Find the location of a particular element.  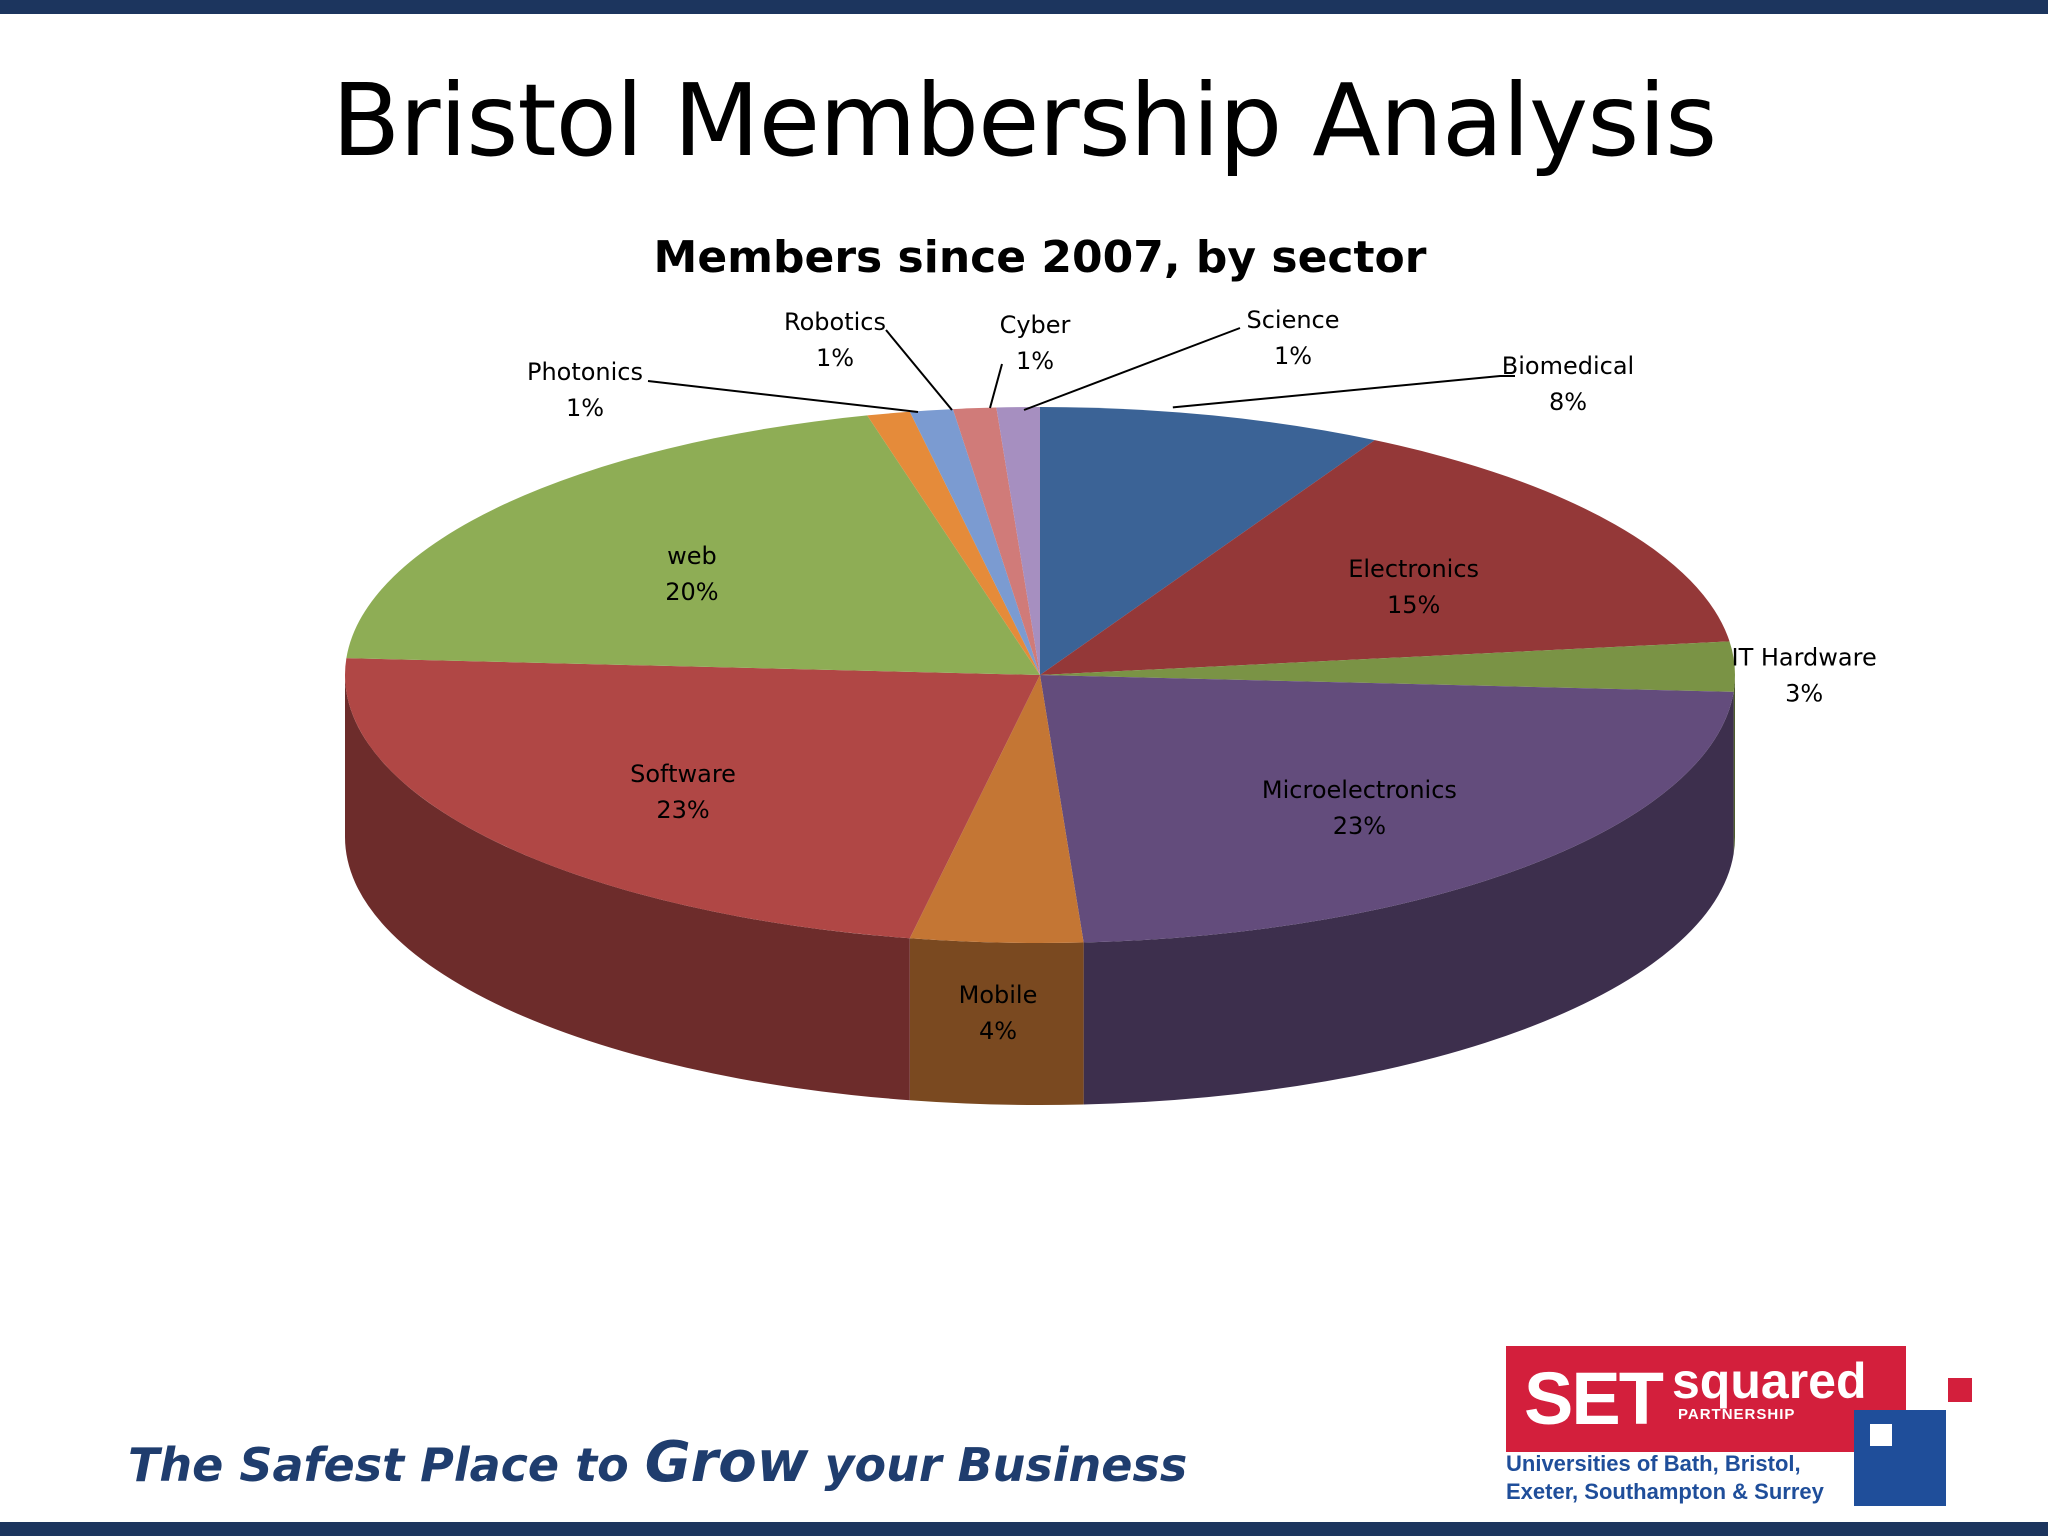

leader-science is located at coordinates (1132, 369).